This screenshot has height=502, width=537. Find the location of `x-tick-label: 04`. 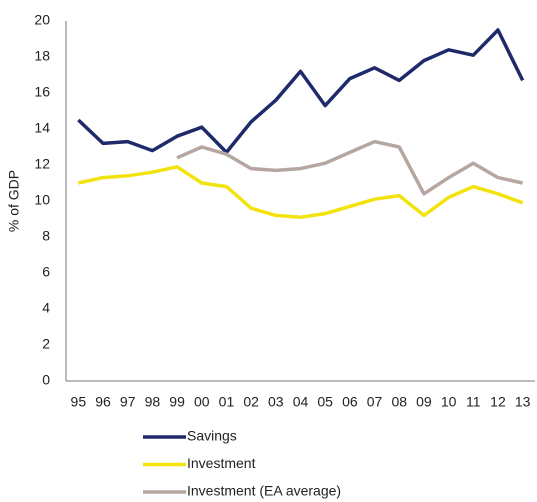

x-tick-label: 04 is located at coordinates (301, 402).